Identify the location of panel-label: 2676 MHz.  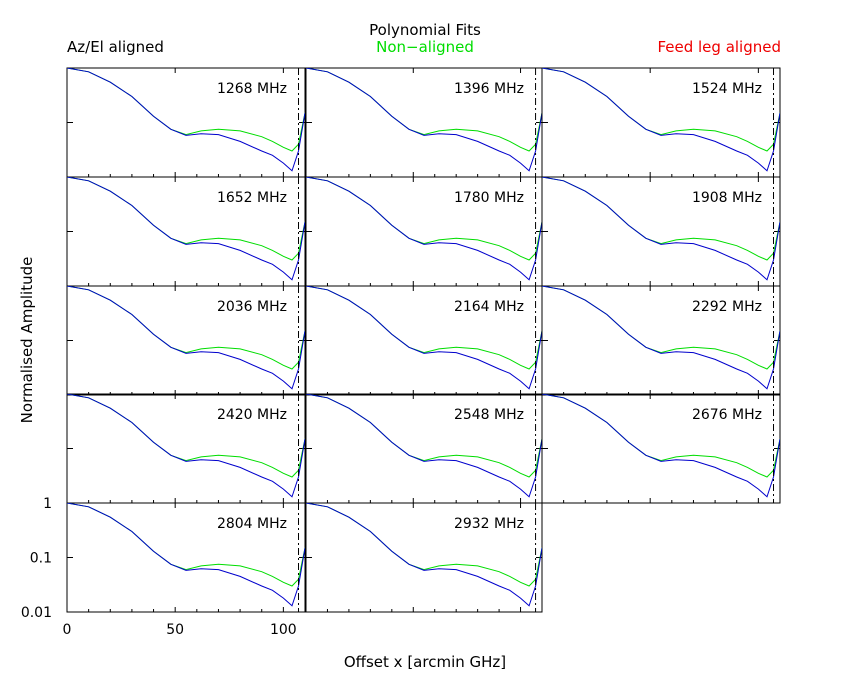
(727, 415).